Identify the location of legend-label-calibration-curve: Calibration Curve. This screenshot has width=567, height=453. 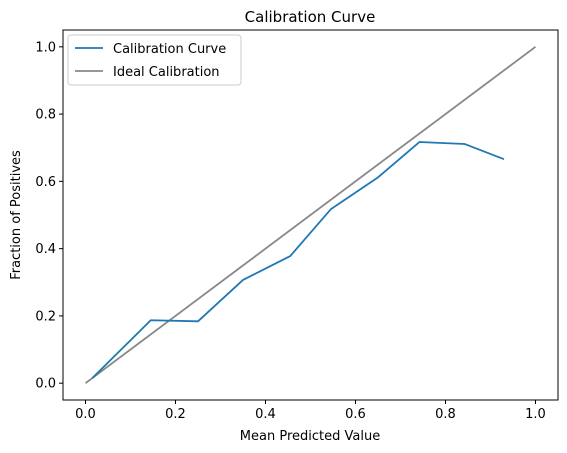
(169, 49).